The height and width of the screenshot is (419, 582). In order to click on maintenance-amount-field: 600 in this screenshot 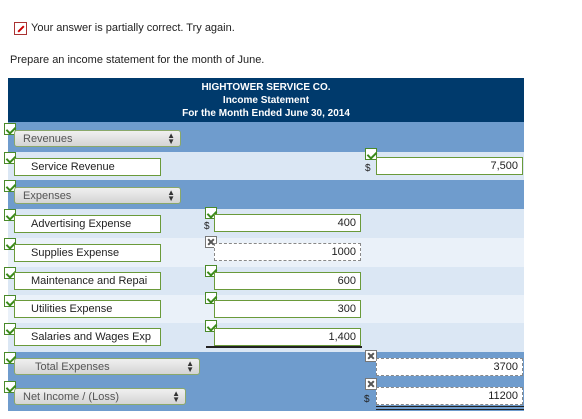, I will do `click(287, 281)`.